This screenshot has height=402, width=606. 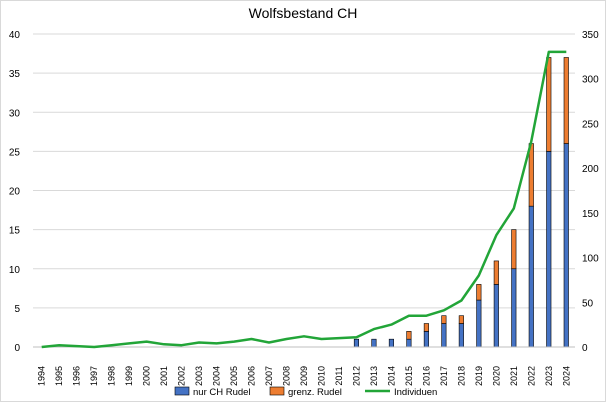 I want to click on y-left-tick-label: 30, so click(x=15, y=113).